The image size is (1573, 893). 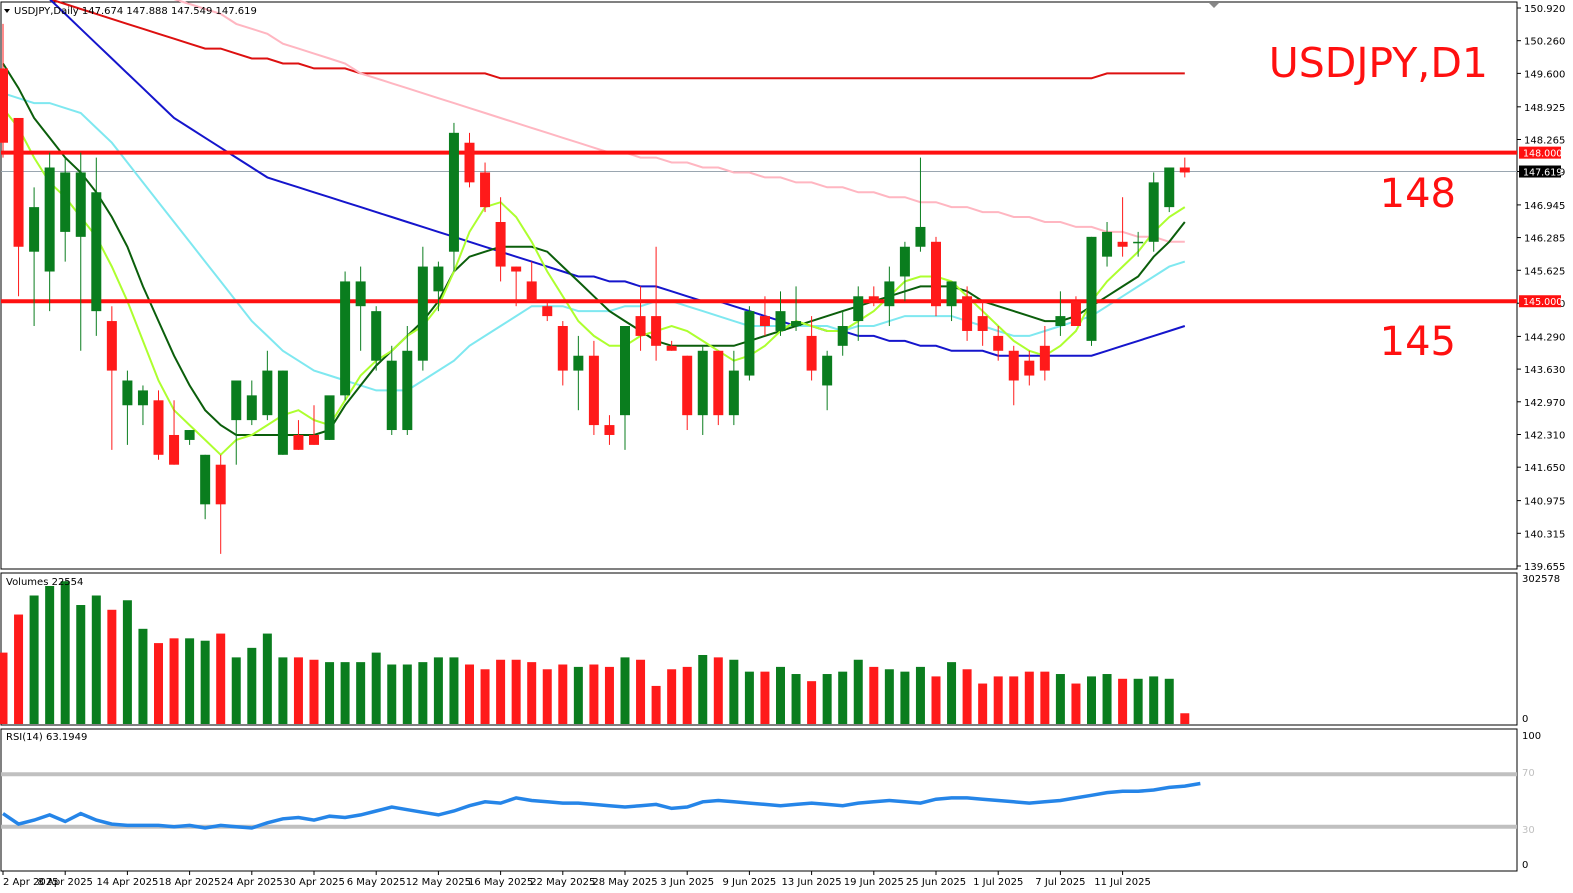 What do you see at coordinates (1544, 468) in the screenshot?
I see `price-tick-label: 141.650` at bounding box center [1544, 468].